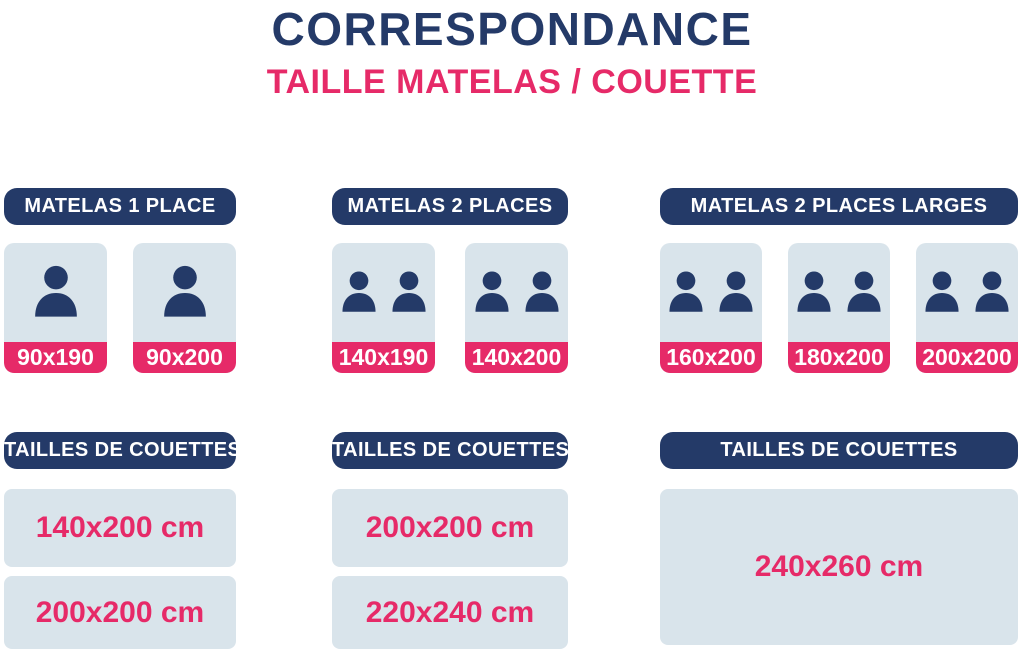 Image resolution: width=1024 pixels, height=658 pixels. I want to click on mattress-category-badge: MATELAS 2 PLACES, so click(450, 206).